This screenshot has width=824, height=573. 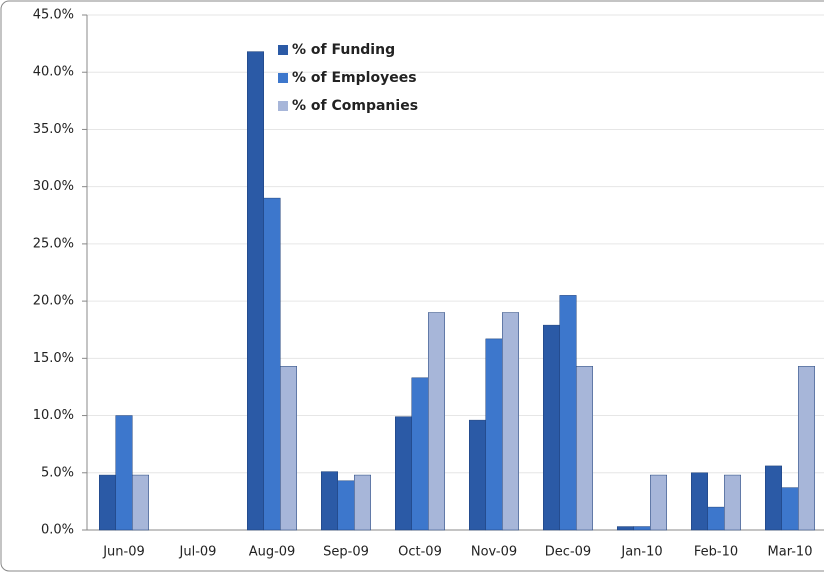 I want to click on y-tick-label: 35.0%, so click(x=53, y=129).